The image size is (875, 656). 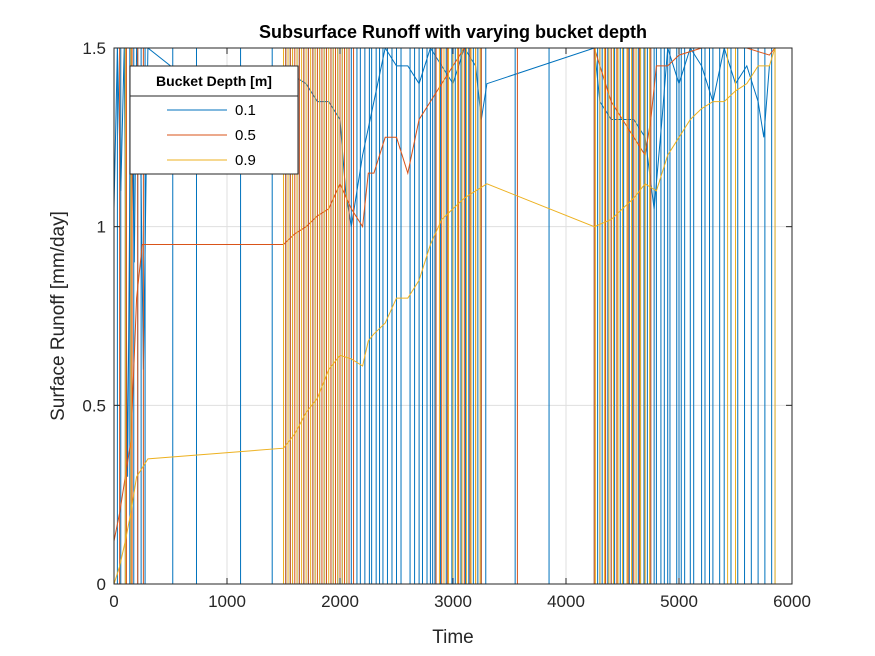 What do you see at coordinates (245, 110) in the screenshot?
I see `legend-entry-0.1: 0.1` at bounding box center [245, 110].